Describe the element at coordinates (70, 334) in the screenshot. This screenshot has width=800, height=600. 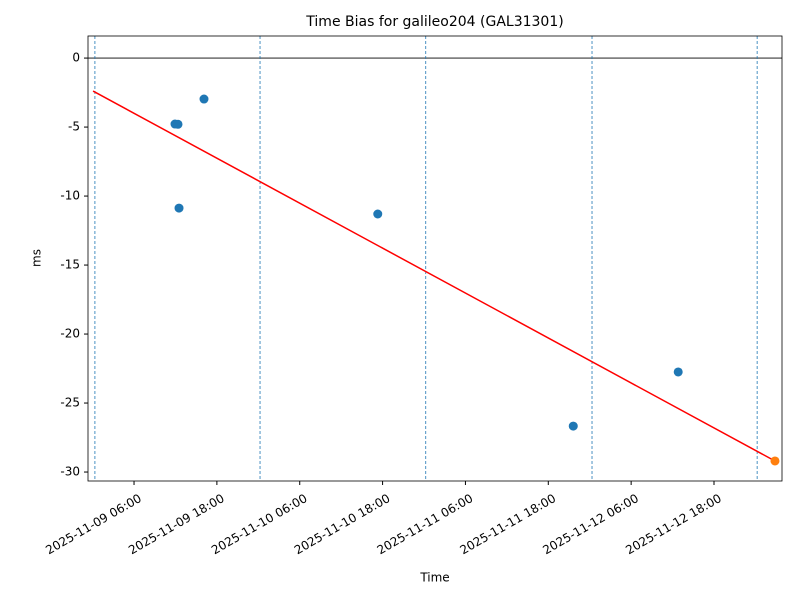
I see `y-tick-label: -20` at that location.